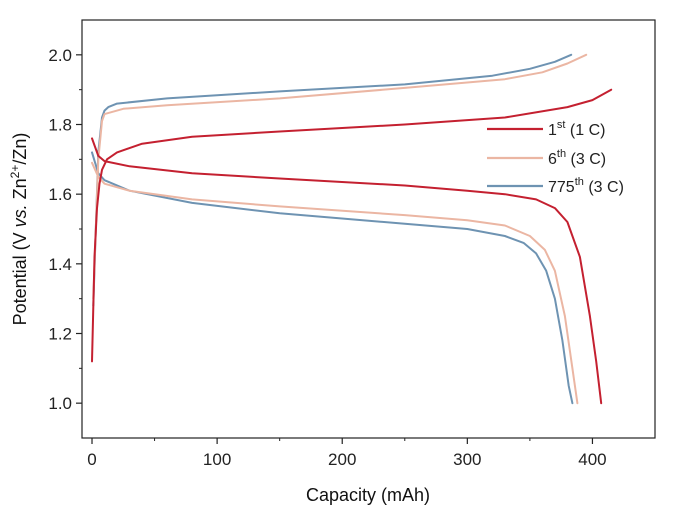  Describe the element at coordinates (60, 125) in the screenshot. I see `y-tick-label: 1.8` at that location.